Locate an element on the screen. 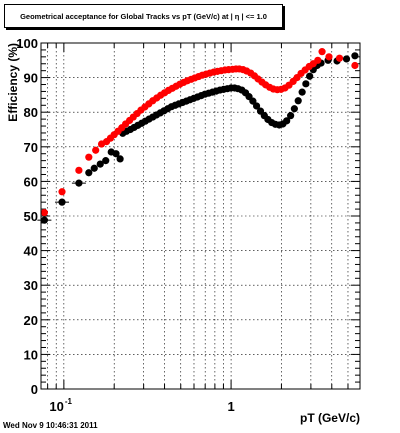 Image resolution: width=400 pixels, height=433 pixels. x-tick-exponent: -1 is located at coordinates (69, 401).